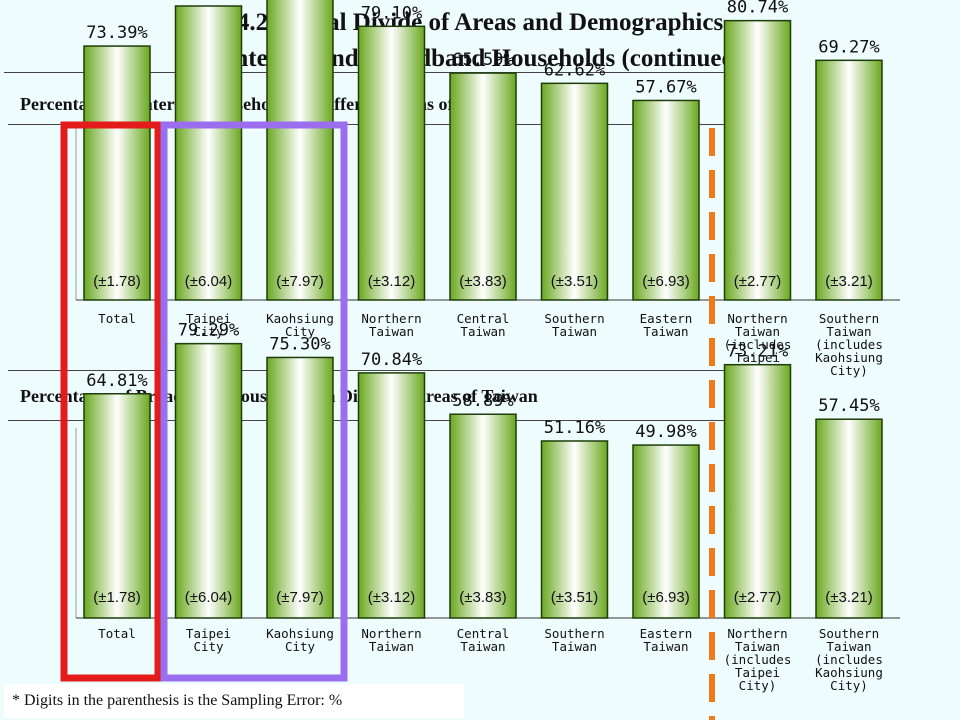  I want to click on value-label: 57.67%, so click(665, 87).